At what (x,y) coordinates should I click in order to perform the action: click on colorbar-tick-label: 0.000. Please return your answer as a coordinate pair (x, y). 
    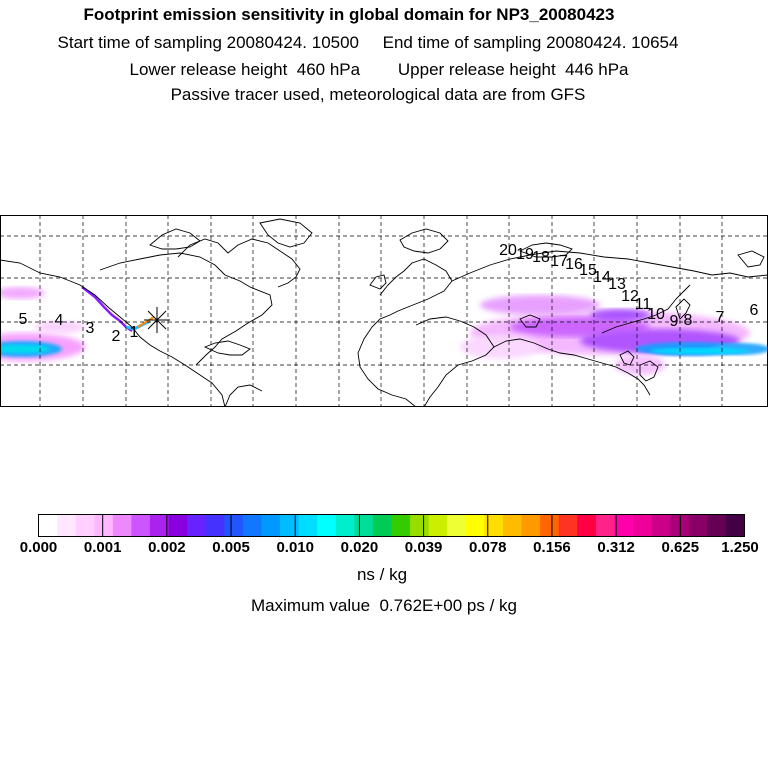
    Looking at the image, I should click on (38, 547).